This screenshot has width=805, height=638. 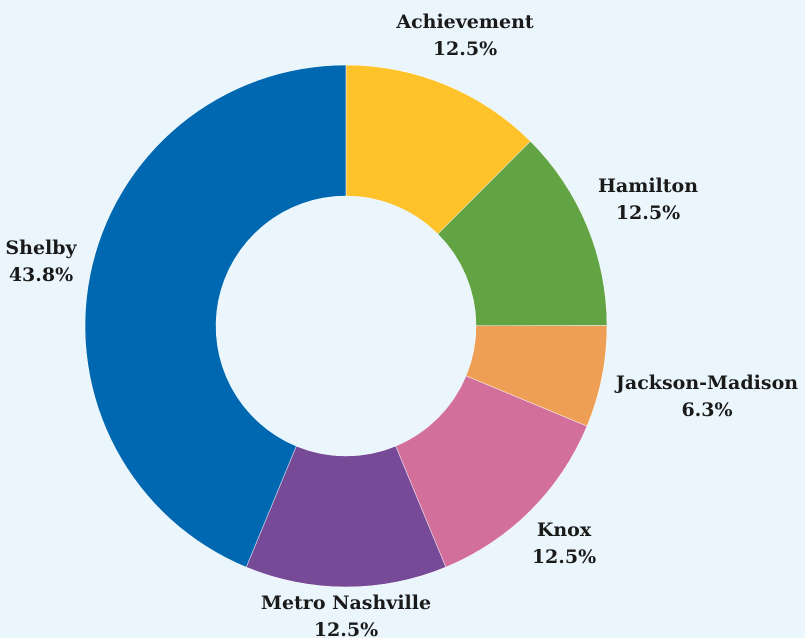 I want to click on slice-label-jackson-madison: Jackson-Madison, so click(x=706, y=383).